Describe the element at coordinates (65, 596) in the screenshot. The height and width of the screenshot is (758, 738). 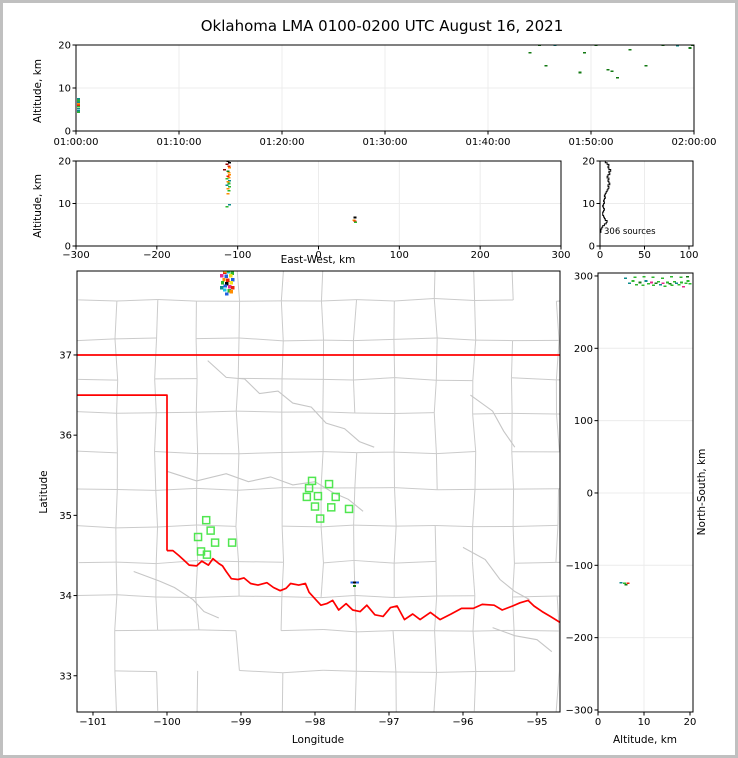
I see `y-tick-label: 34` at that location.